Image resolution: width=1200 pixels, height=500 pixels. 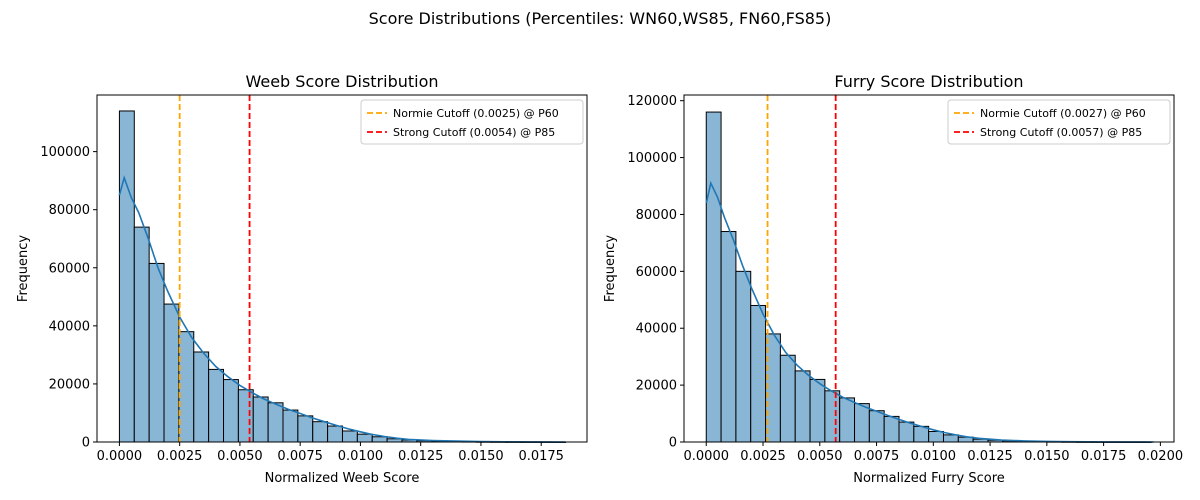 I want to click on weeb-x-axis-label: Normalized Weeb Score, so click(x=342, y=478).